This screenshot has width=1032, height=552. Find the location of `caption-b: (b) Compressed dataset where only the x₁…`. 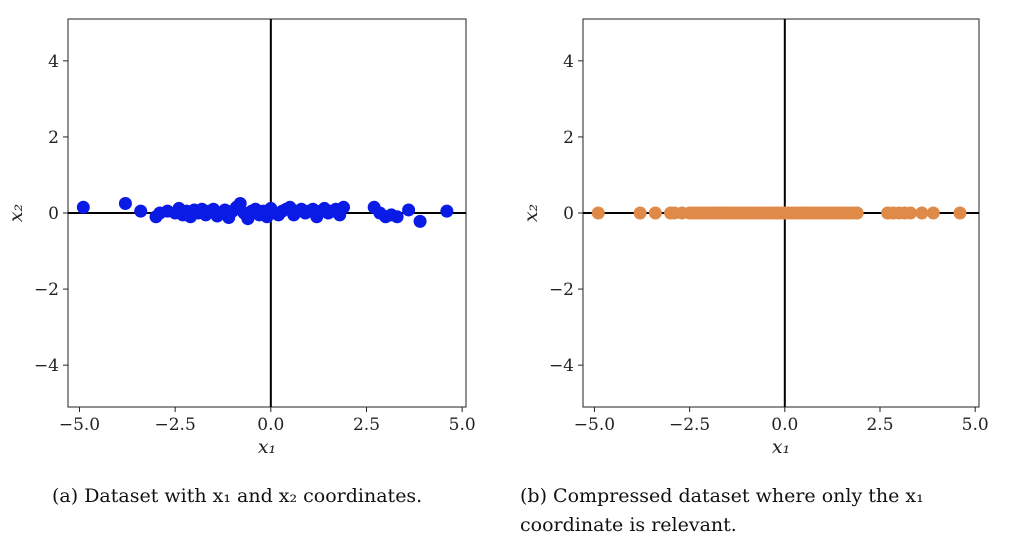

caption-b: (b) Compressed dataset where only the x₁… is located at coordinates (722, 510).